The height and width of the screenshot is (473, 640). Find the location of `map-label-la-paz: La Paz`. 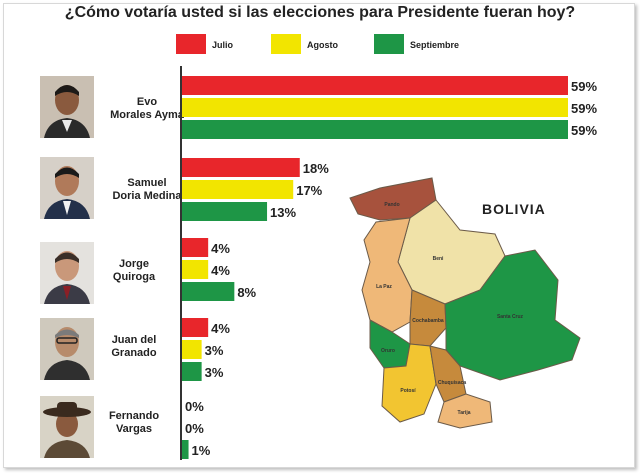

map-label-la-paz: La Paz is located at coordinates (384, 287).